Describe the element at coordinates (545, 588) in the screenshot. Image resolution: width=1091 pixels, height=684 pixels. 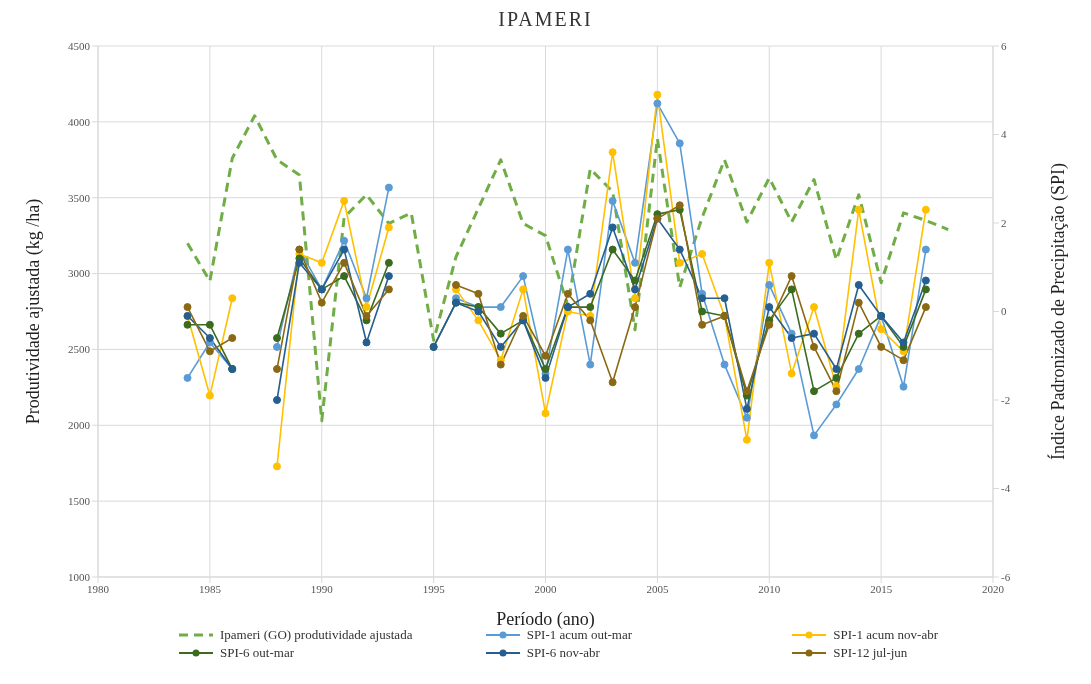
I see `x-tick-label: 2000` at that location.